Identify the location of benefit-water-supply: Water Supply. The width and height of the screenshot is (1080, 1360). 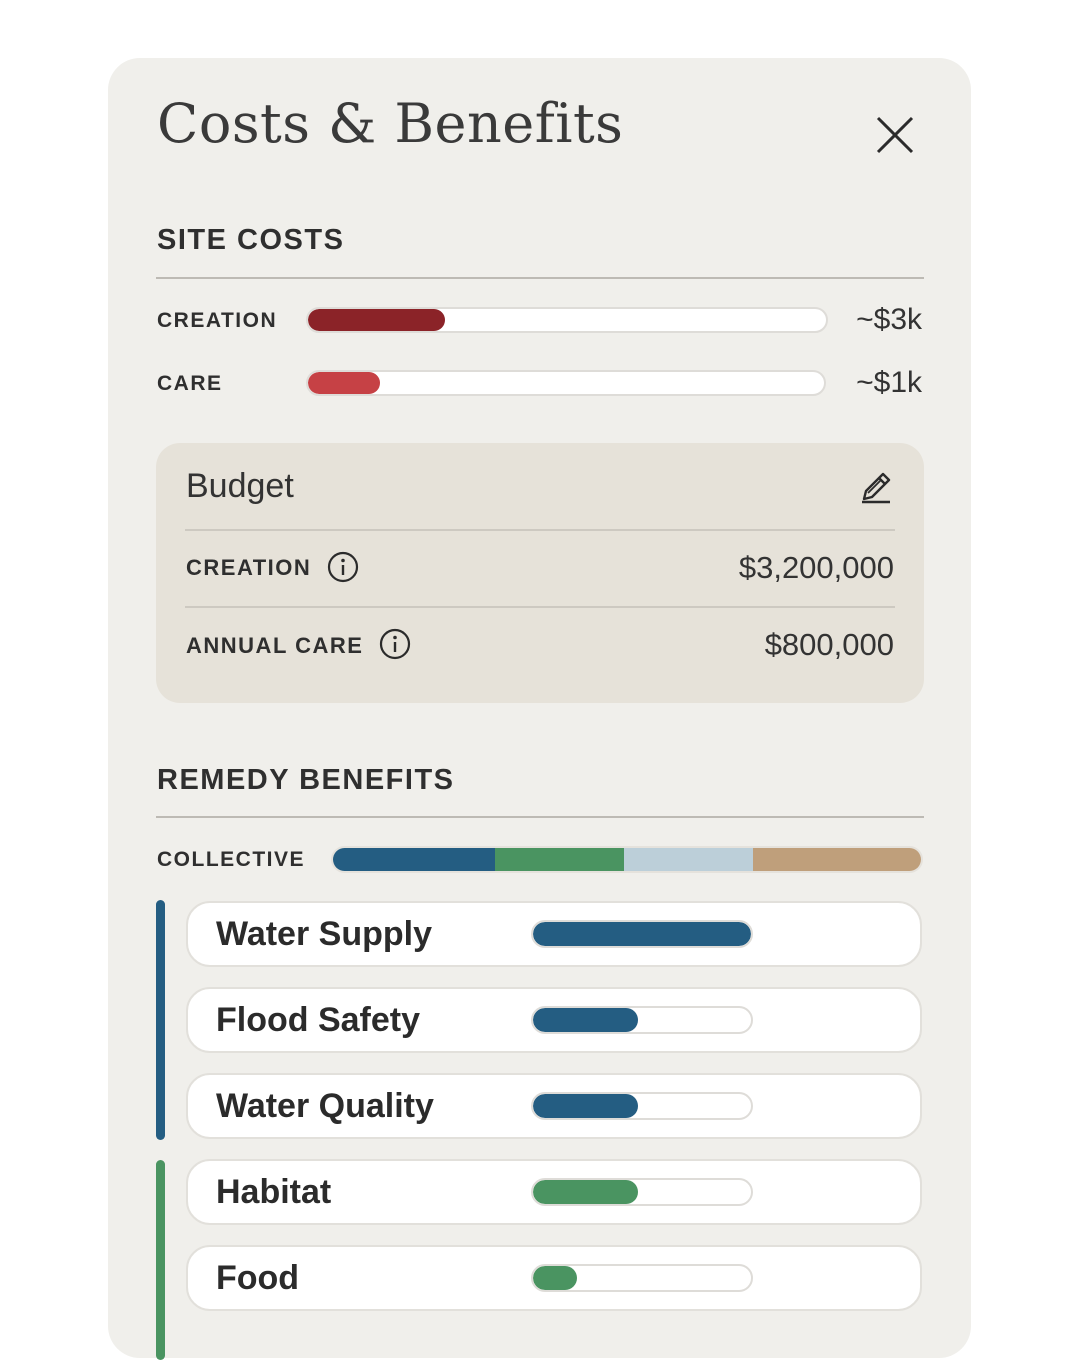
(554, 934).